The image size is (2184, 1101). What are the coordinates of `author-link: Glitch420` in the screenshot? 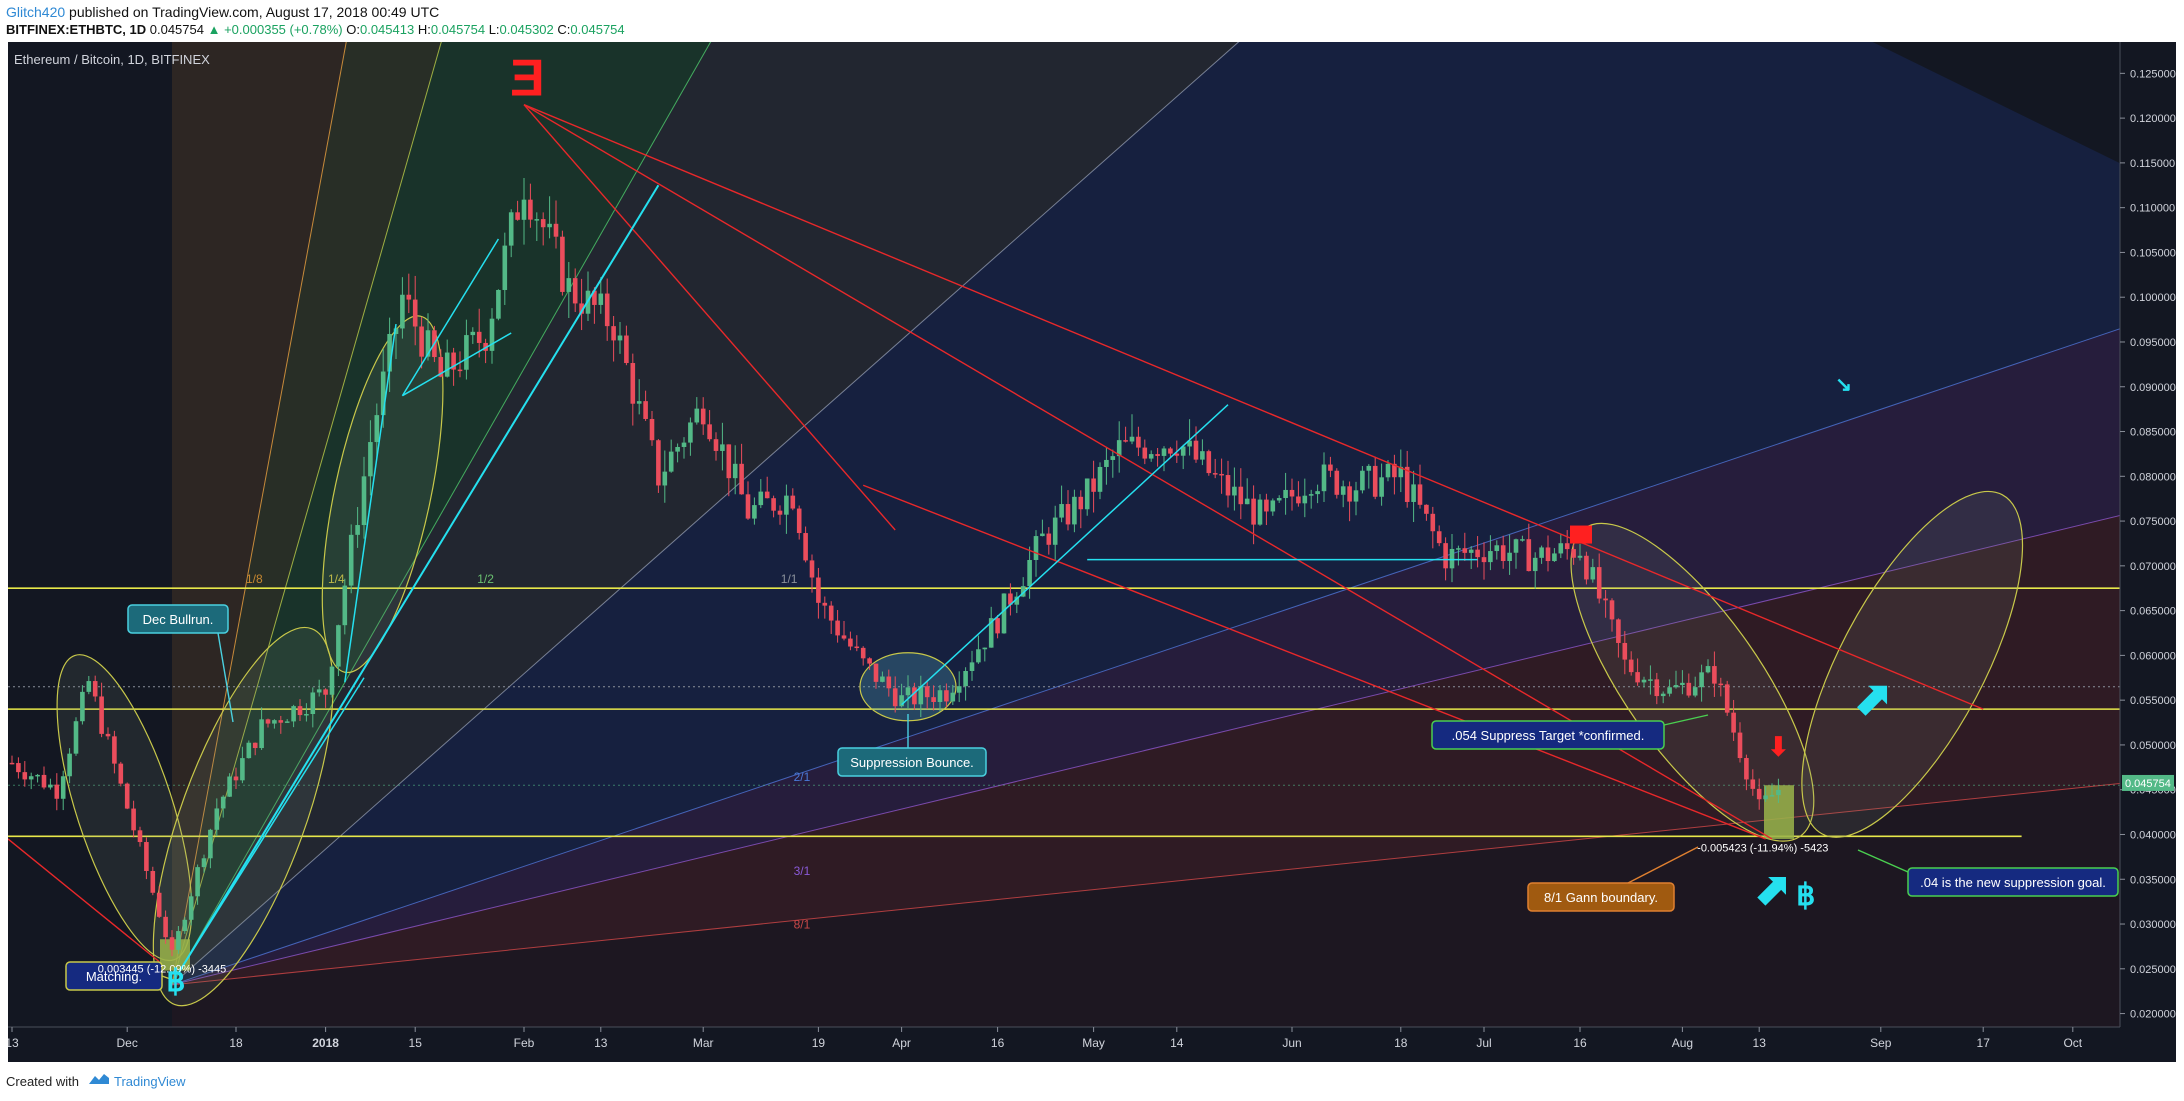 It's located at (36, 12).